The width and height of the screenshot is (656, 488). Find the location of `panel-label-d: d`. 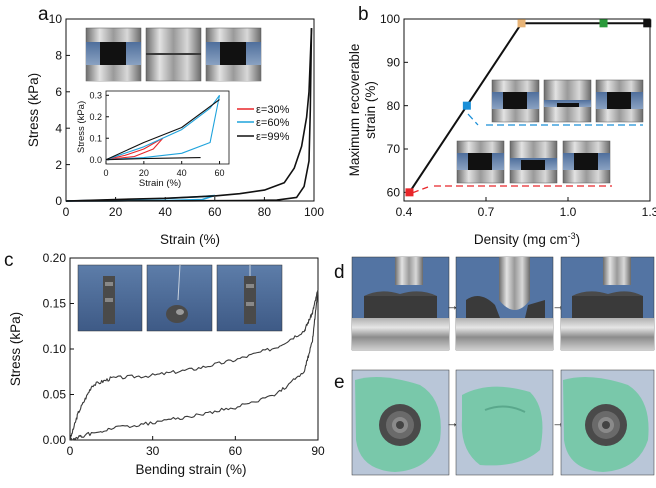

panel-label-d: d is located at coordinates (339, 272).